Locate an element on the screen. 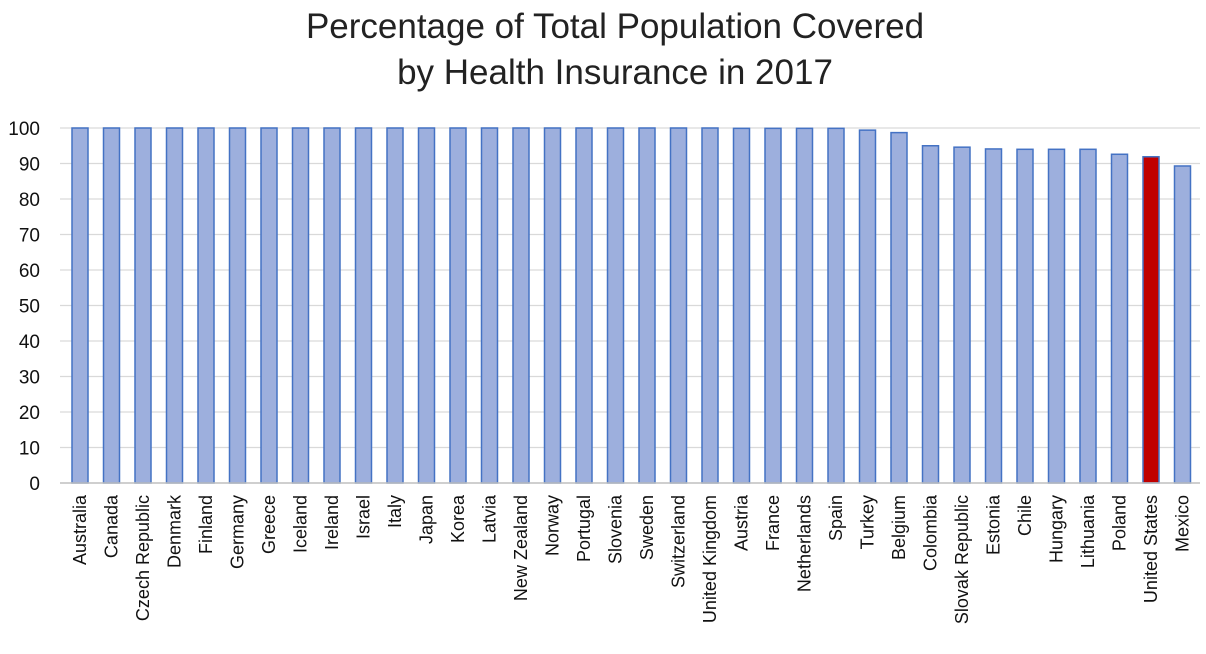 The width and height of the screenshot is (1206, 654). y-tick-label: 70 is located at coordinates (29, 236).